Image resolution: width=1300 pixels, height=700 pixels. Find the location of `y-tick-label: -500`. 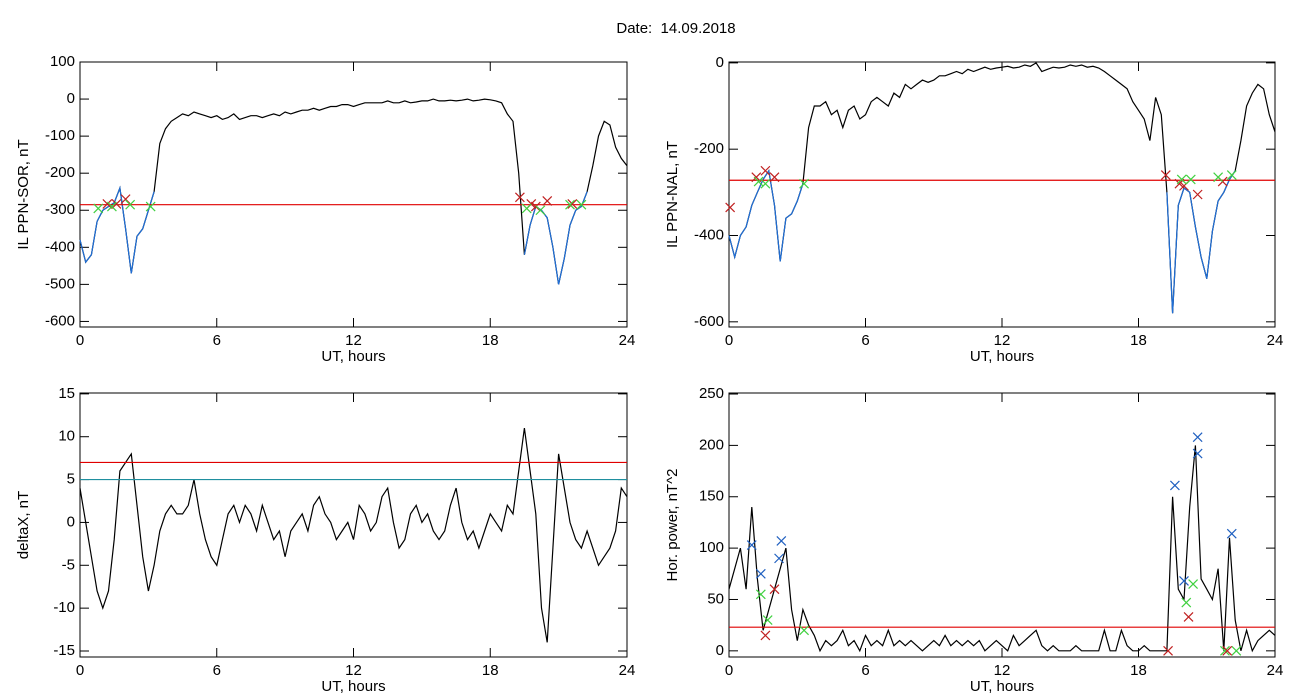

y-tick-label: -500 is located at coordinates (60, 283).